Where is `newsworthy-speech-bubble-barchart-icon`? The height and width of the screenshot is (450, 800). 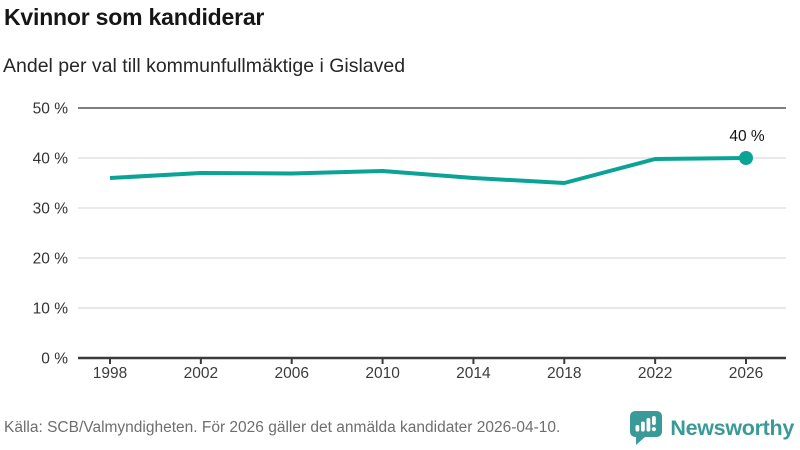
newsworthy-speech-bubble-barchart-icon is located at coordinates (646, 428).